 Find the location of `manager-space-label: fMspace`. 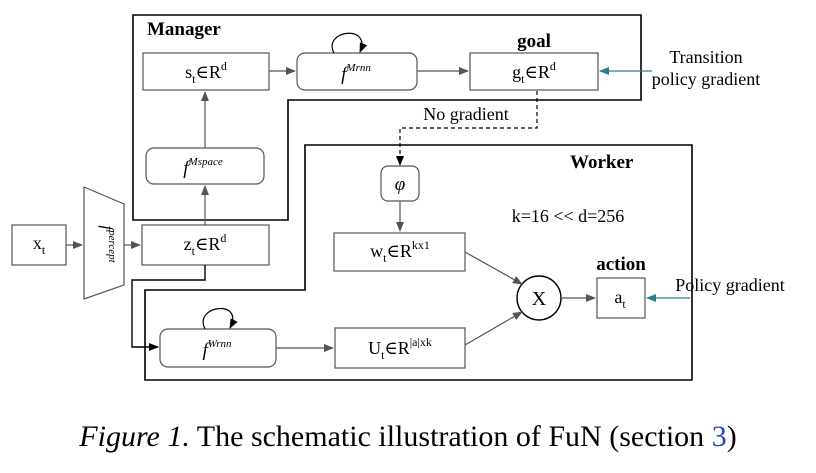

manager-space-label: fMspace is located at coordinates (203, 167).